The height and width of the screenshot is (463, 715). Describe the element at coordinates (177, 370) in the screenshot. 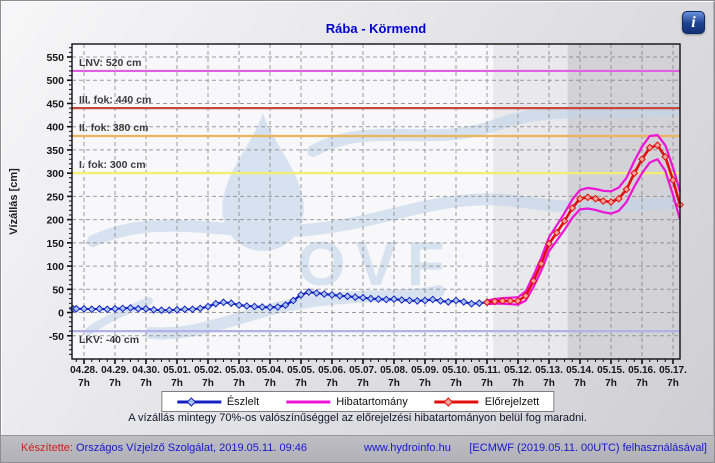

I see `x-tick-date: 05.01.` at that location.